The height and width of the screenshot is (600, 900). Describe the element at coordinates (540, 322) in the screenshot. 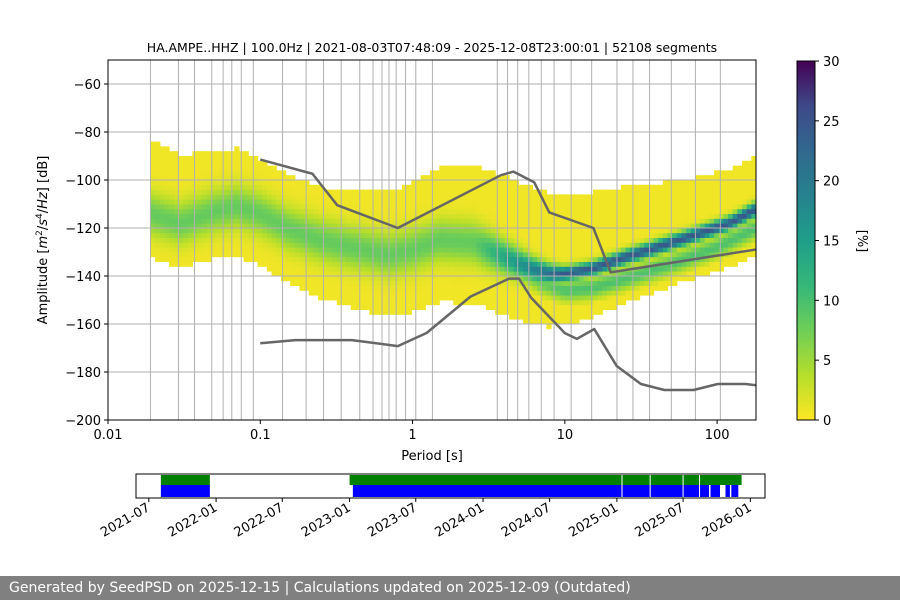

I see `heatmap-cell-2090` at that location.